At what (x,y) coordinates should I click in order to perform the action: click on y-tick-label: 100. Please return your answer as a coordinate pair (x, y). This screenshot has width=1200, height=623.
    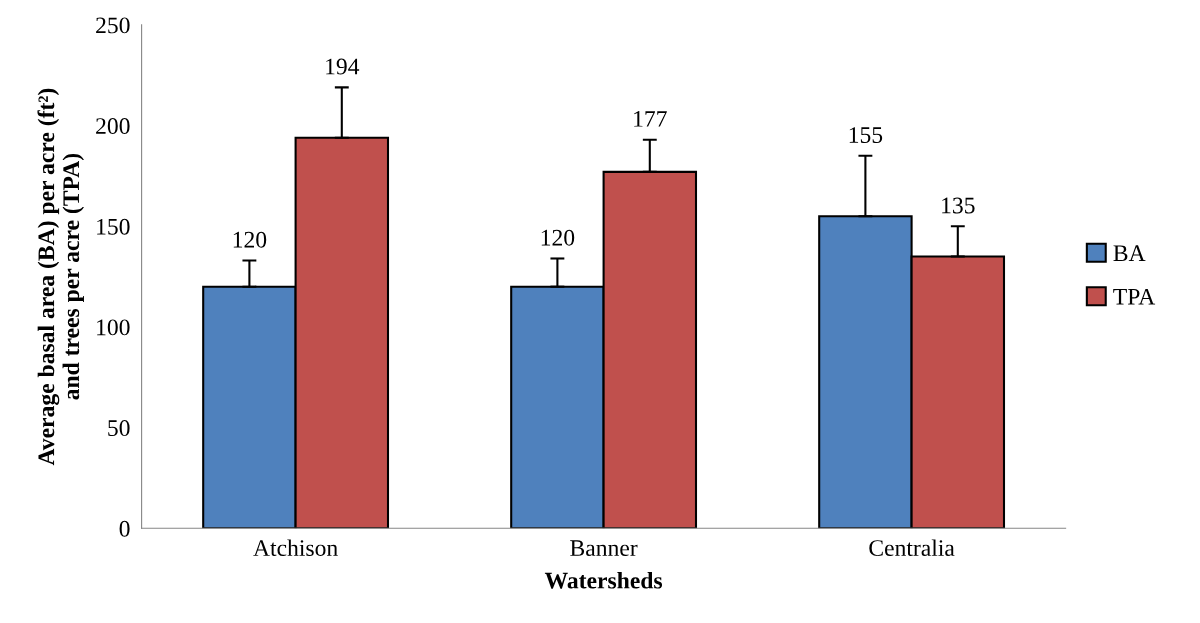
    Looking at the image, I should click on (113, 327).